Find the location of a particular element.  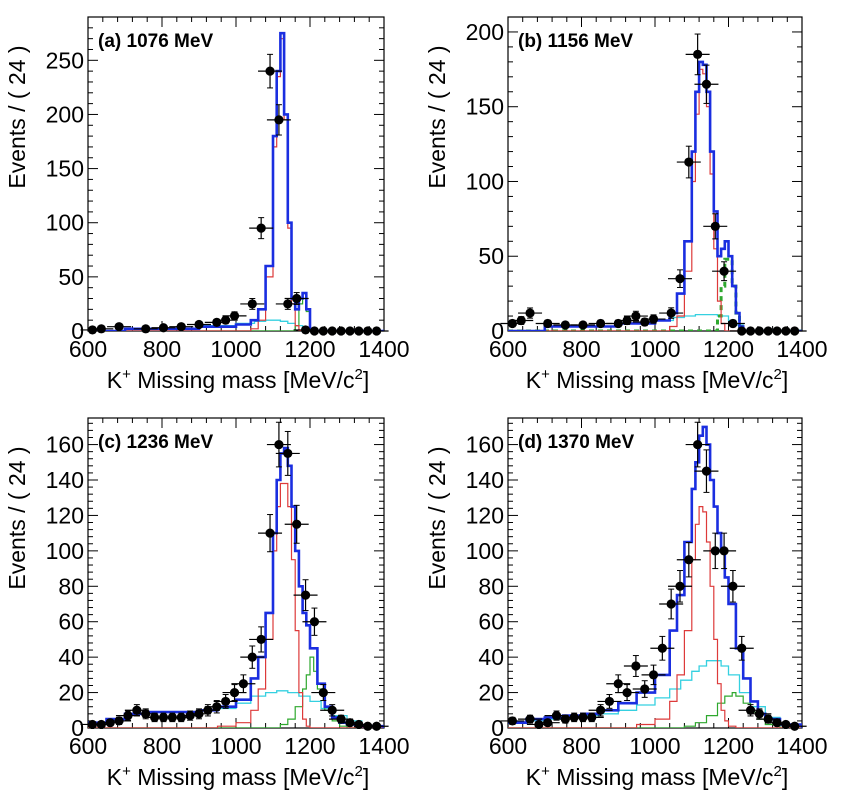

y-tick-label: 140 is located at coordinates (485, 480).